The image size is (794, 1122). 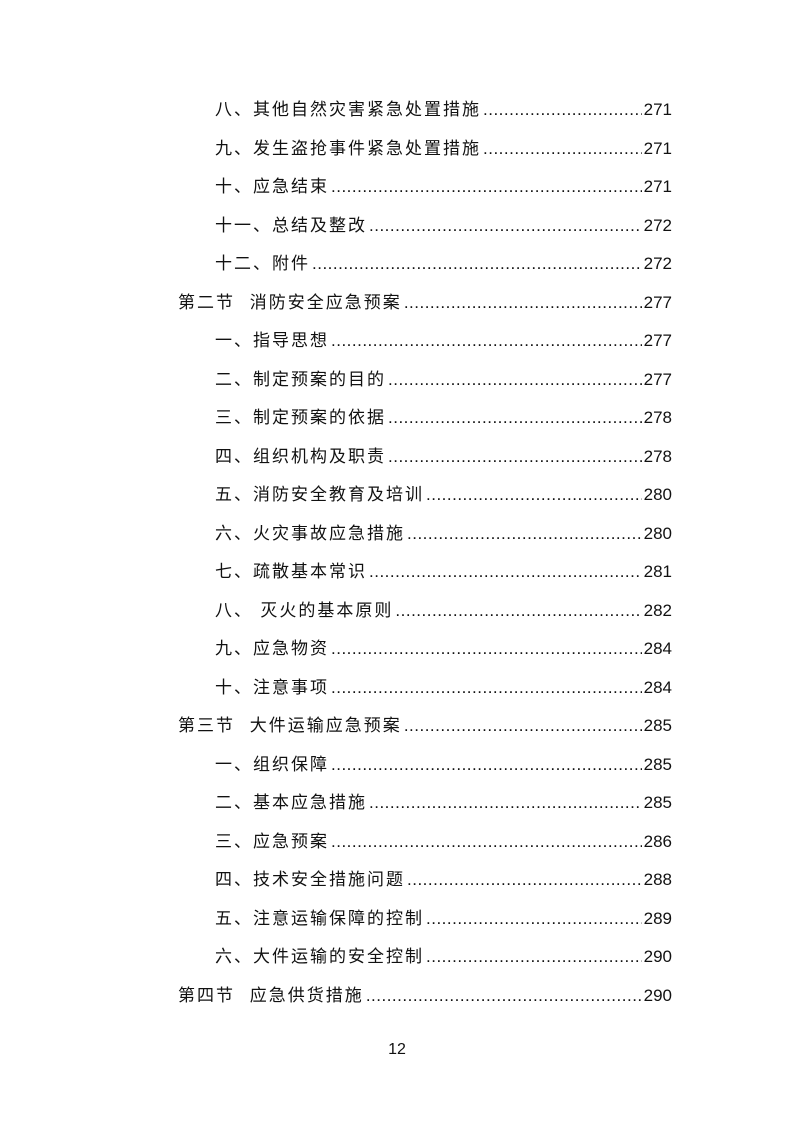 What do you see at coordinates (657, 610) in the screenshot?
I see `toc-entry-page: 282` at bounding box center [657, 610].